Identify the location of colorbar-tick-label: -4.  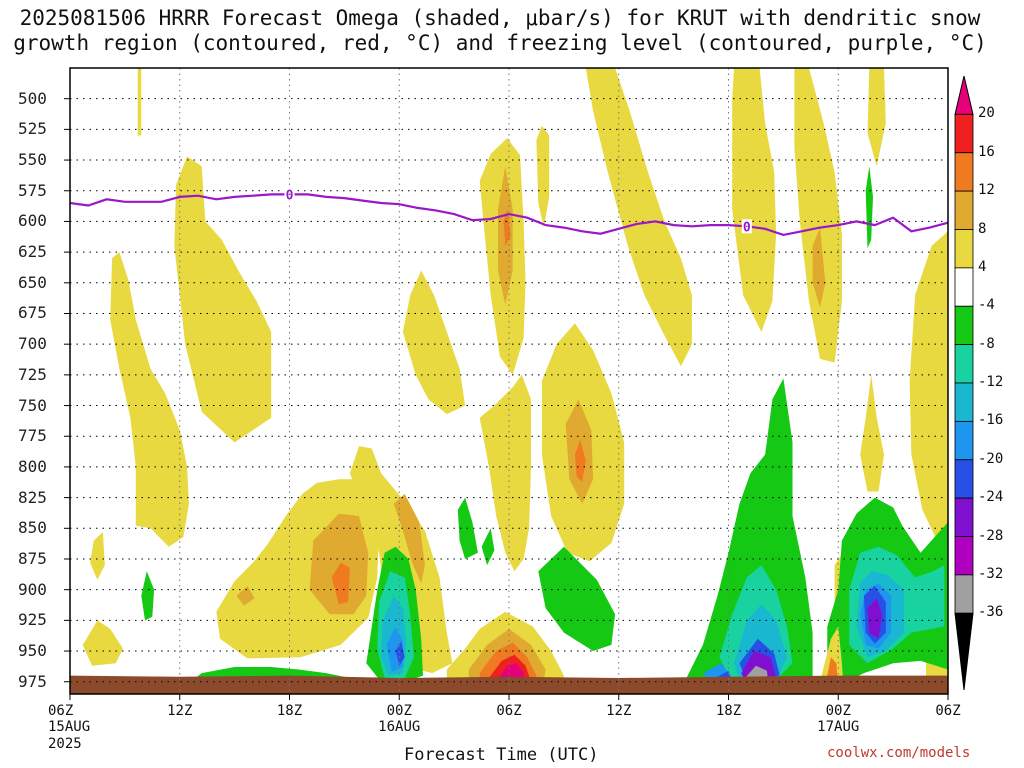
(986, 305).